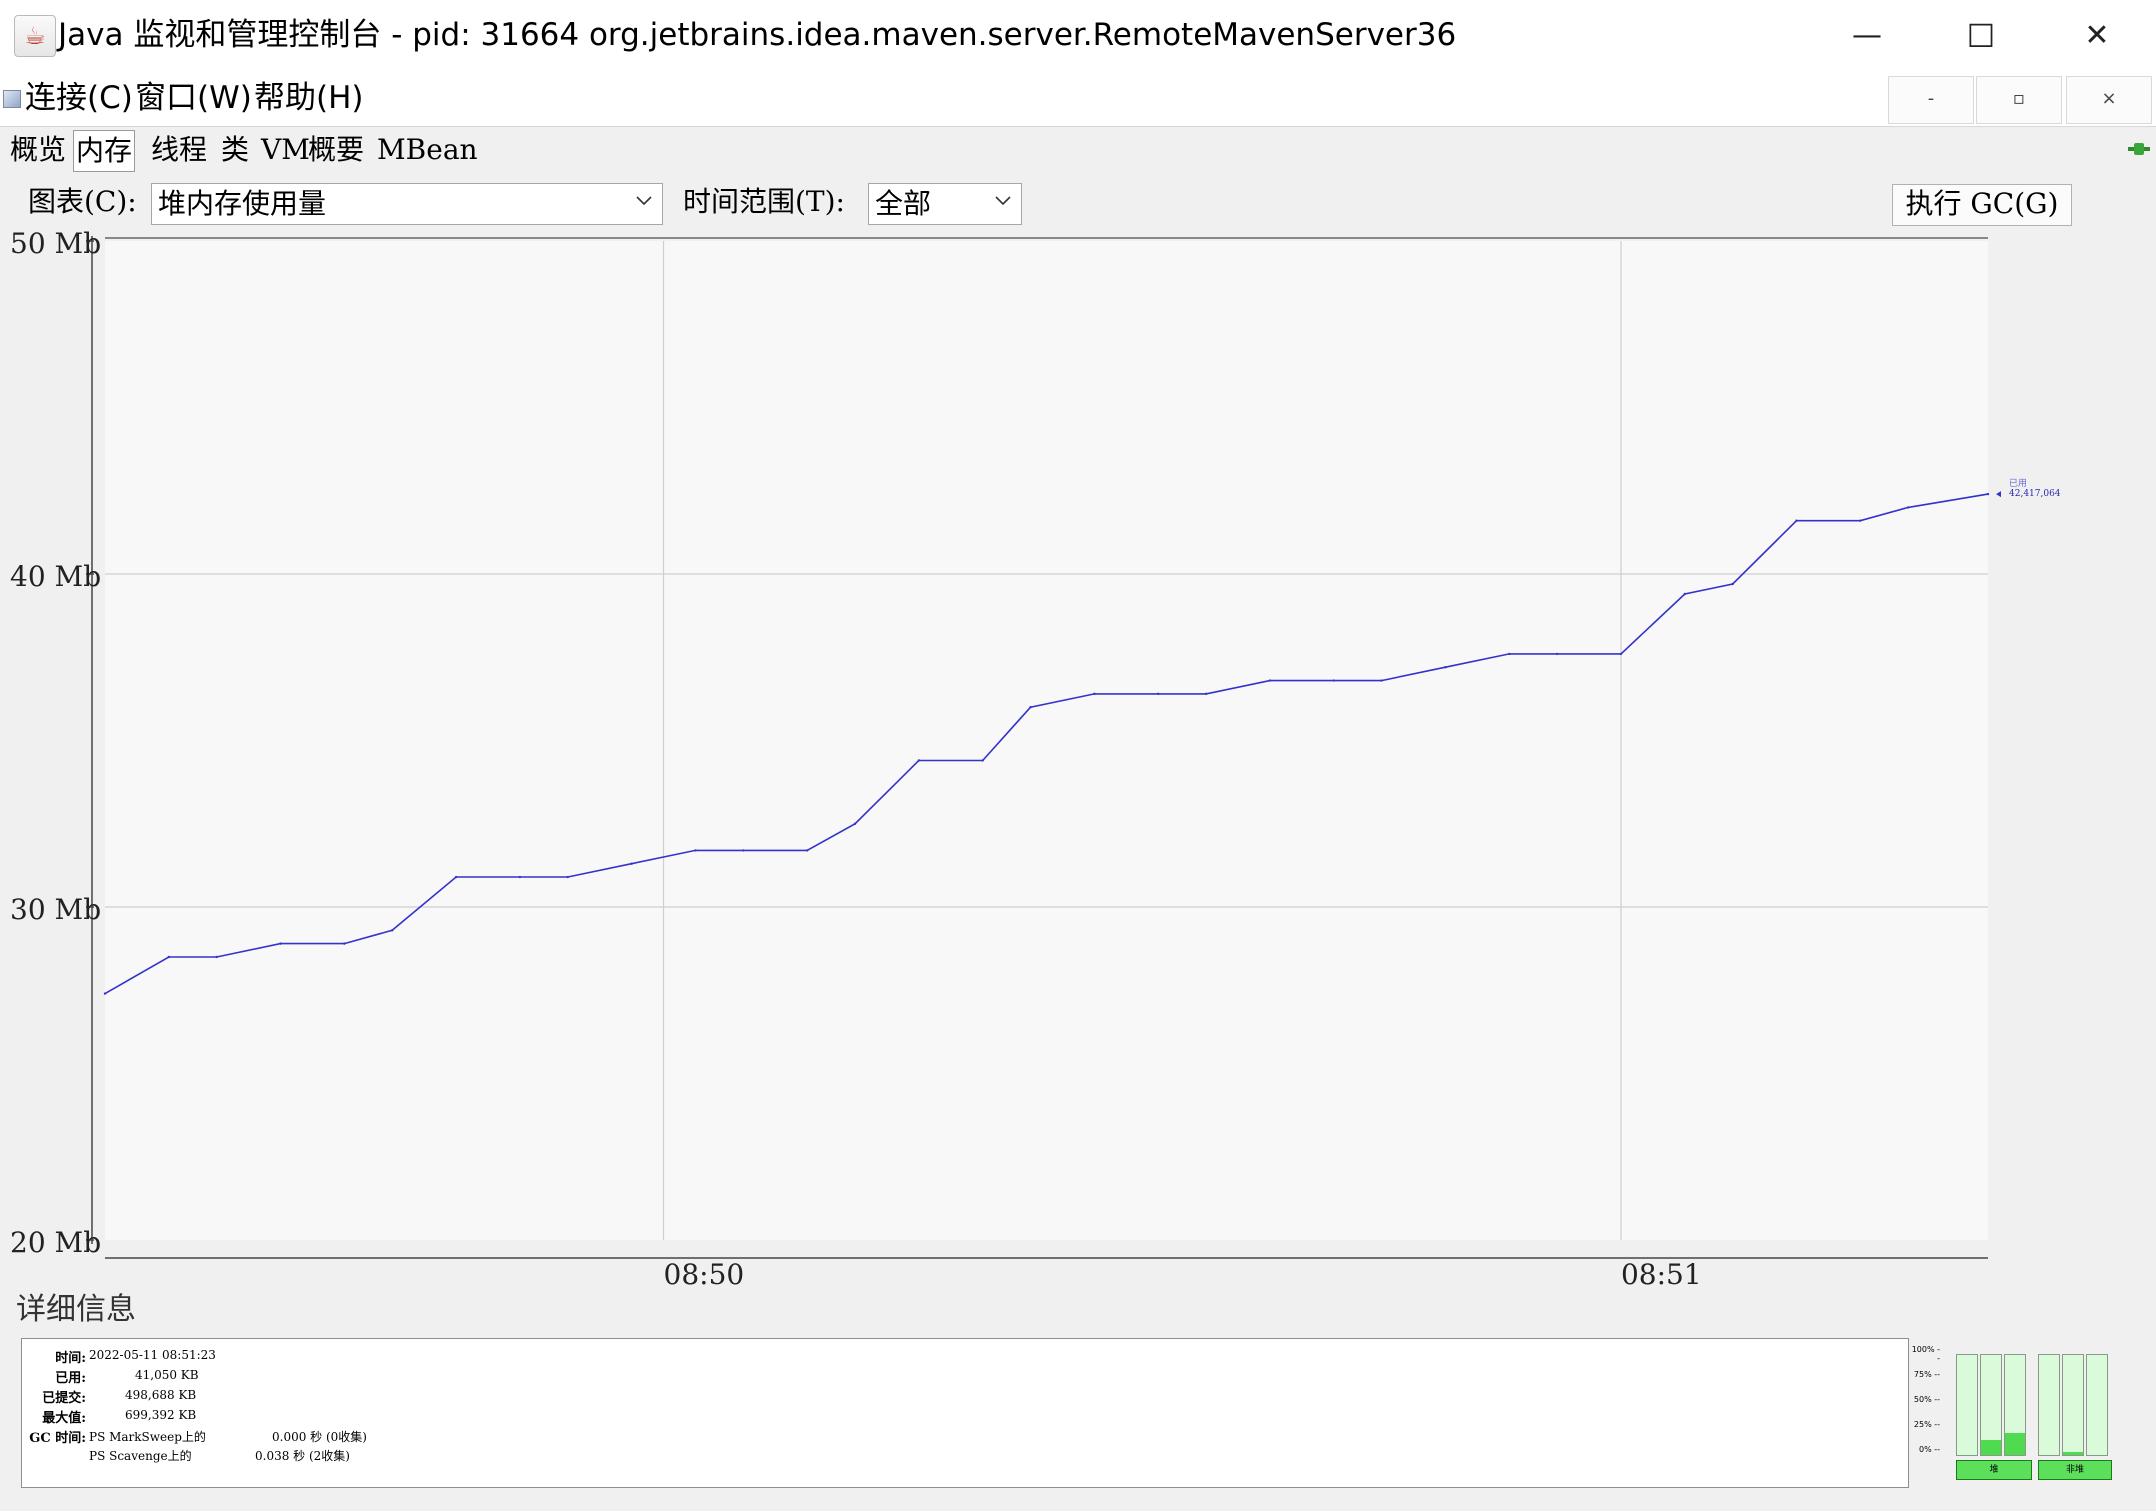 This screenshot has width=2156, height=1511. What do you see at coordinates (2139, 149) in the screenshot?
I see `connected-plug-icon` at bounding box center [2139, 149].